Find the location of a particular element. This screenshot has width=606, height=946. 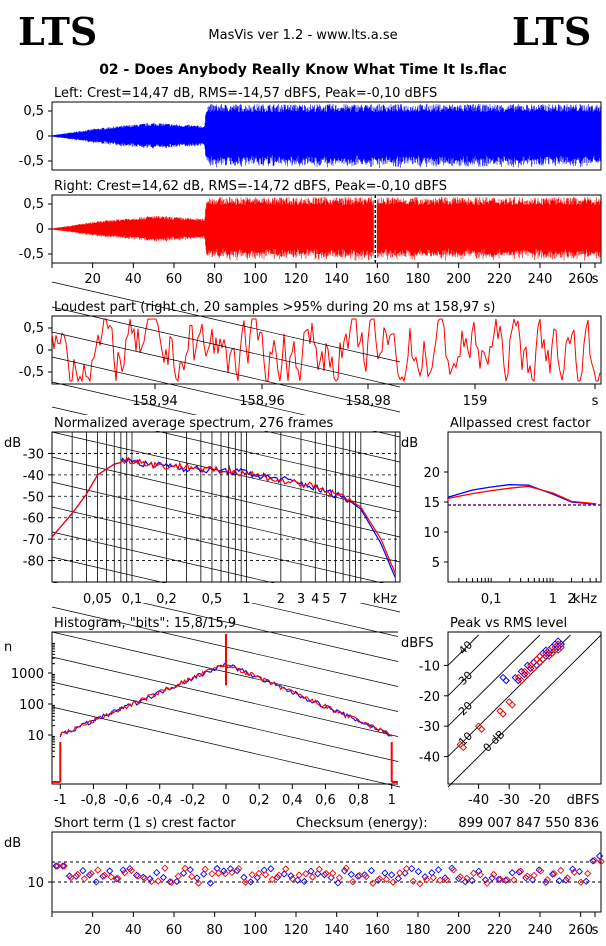

shortterm-ytick-label: 10 is located at coordinates (35, 883).